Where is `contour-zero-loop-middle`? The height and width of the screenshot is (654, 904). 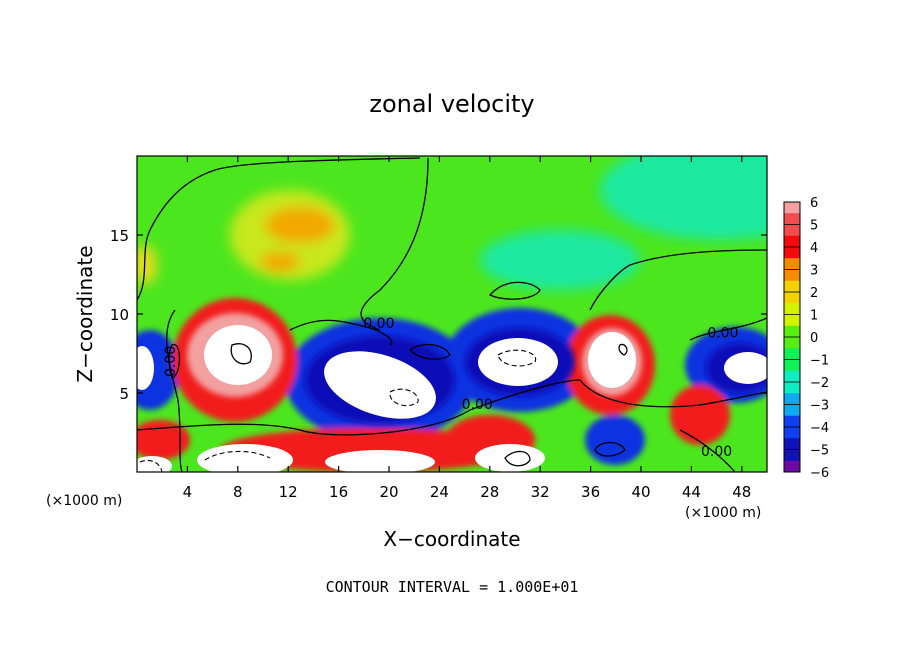 contour-zero-loop-middle is located at coordinates (429, 351).